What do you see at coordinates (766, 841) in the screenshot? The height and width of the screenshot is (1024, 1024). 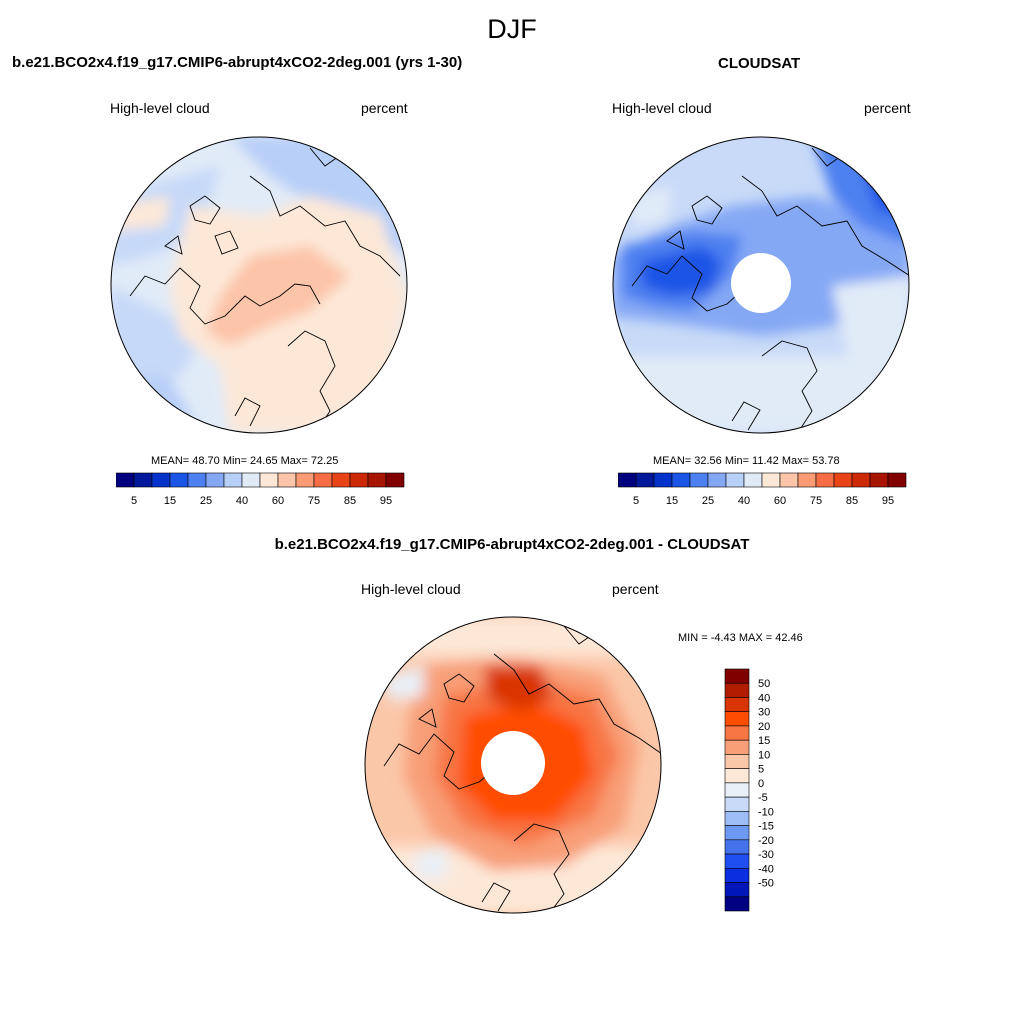 I see `colorbar-label: -20` at bounding box center [766, 841].